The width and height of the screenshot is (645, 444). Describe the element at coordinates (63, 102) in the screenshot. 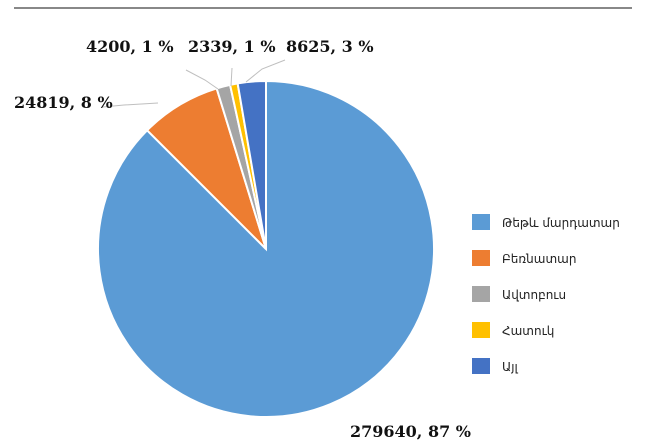

I see `slice-data-label: 24819, 8 %` at that location.